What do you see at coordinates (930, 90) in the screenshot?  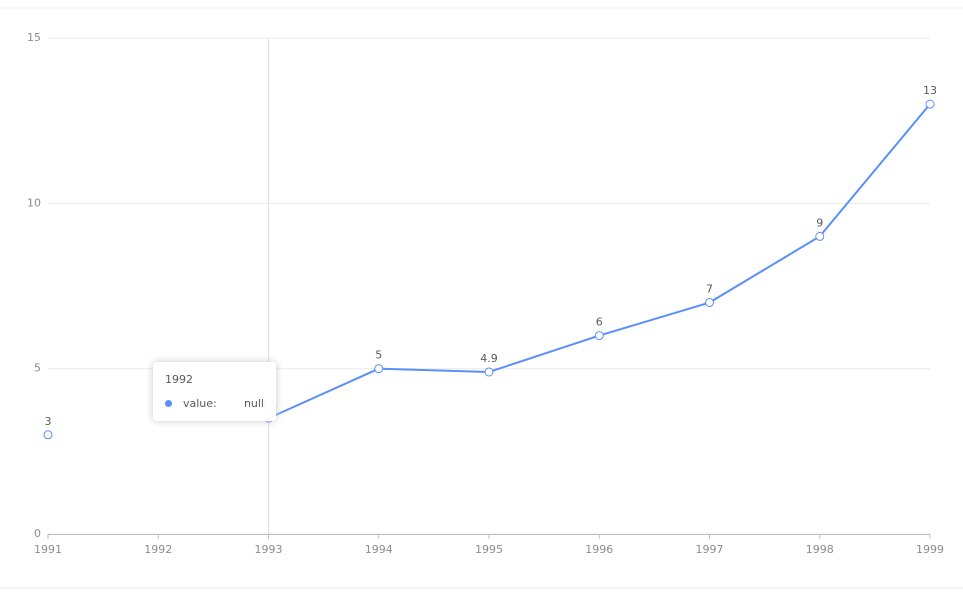 I see `data-label: 13` at bounding box center [930, 90].